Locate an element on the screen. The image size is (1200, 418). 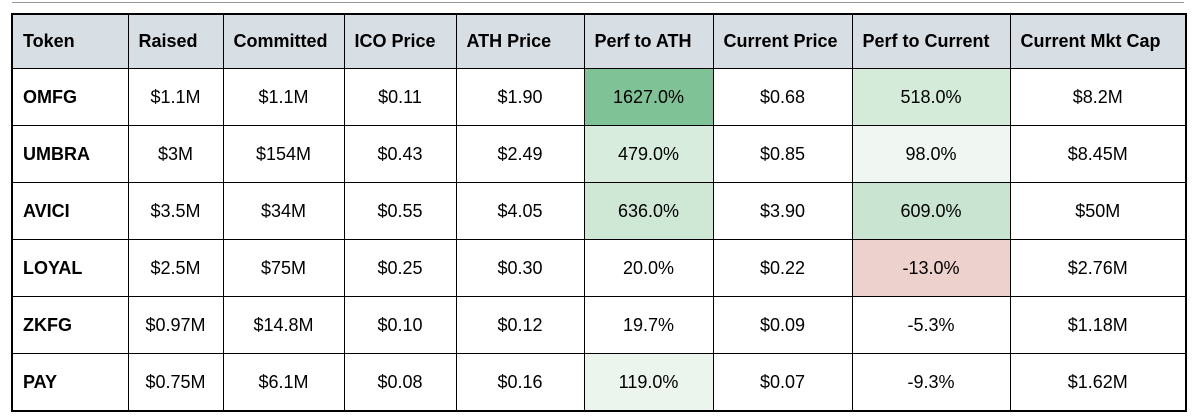
cell-omfg-current-price: $0.68 is located at coordinates (782, 97).